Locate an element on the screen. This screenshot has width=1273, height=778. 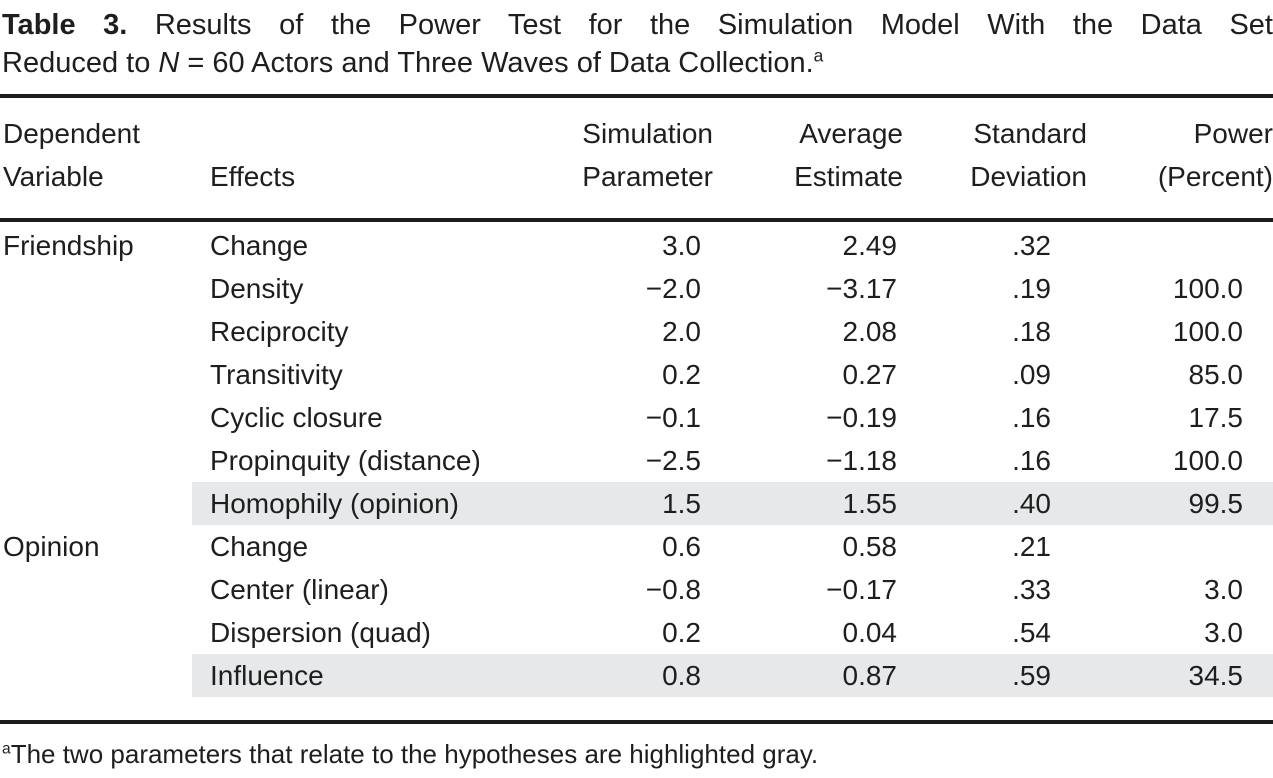
header-dependent-variable: Dependent Variable is located at coordinates (96, 158).